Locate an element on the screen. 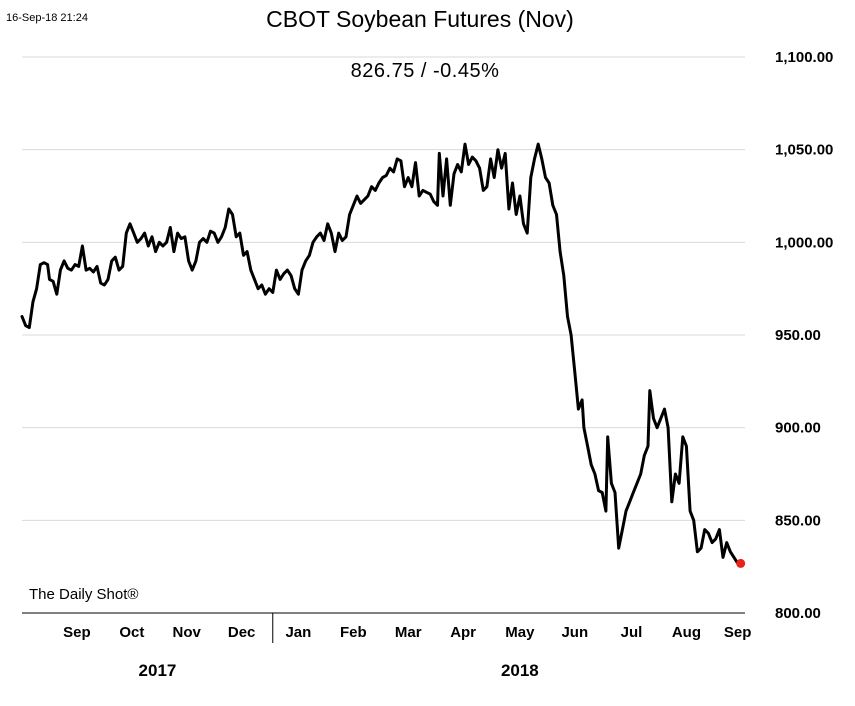  year-label: 2017 is located at coordinates (158, 670).